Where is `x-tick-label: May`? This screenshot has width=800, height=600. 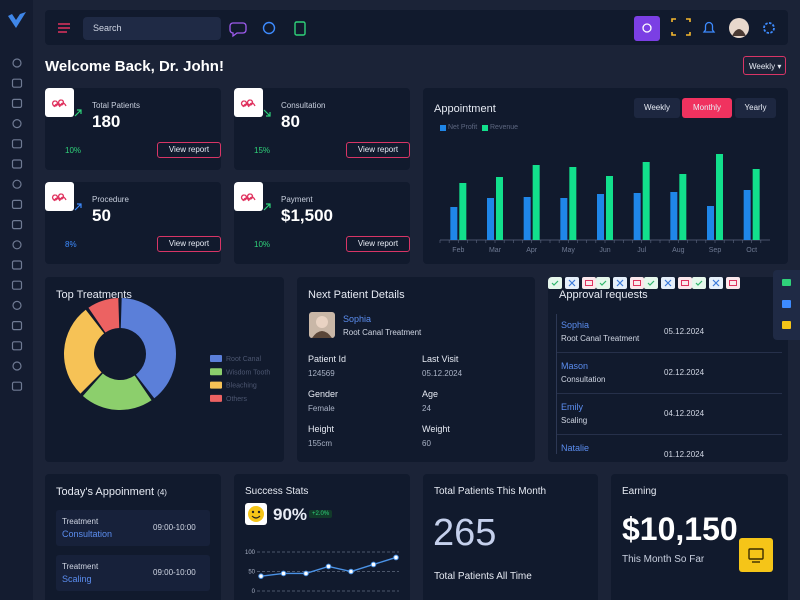
x-tick-label: May is located at coordinates (569, 250).